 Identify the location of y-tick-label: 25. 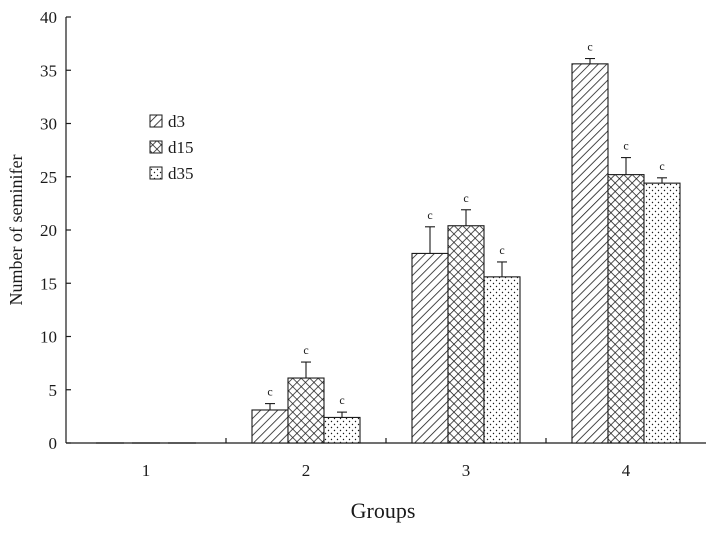
(48, 177).